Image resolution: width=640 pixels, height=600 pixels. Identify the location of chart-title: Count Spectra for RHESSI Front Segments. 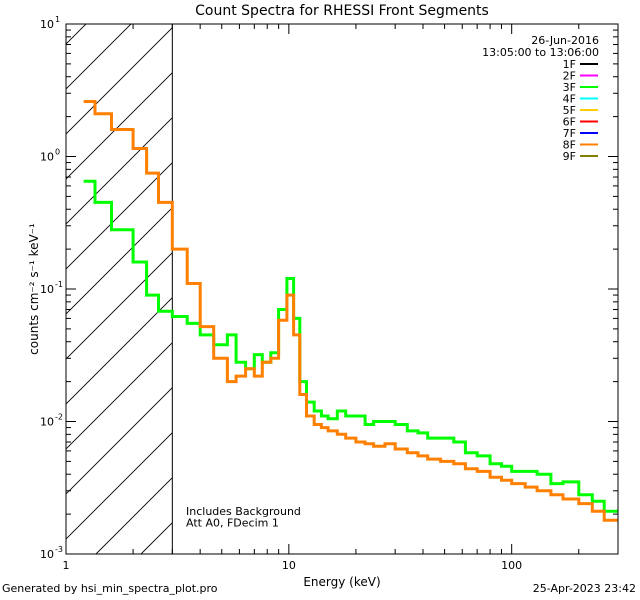
(342, 11).